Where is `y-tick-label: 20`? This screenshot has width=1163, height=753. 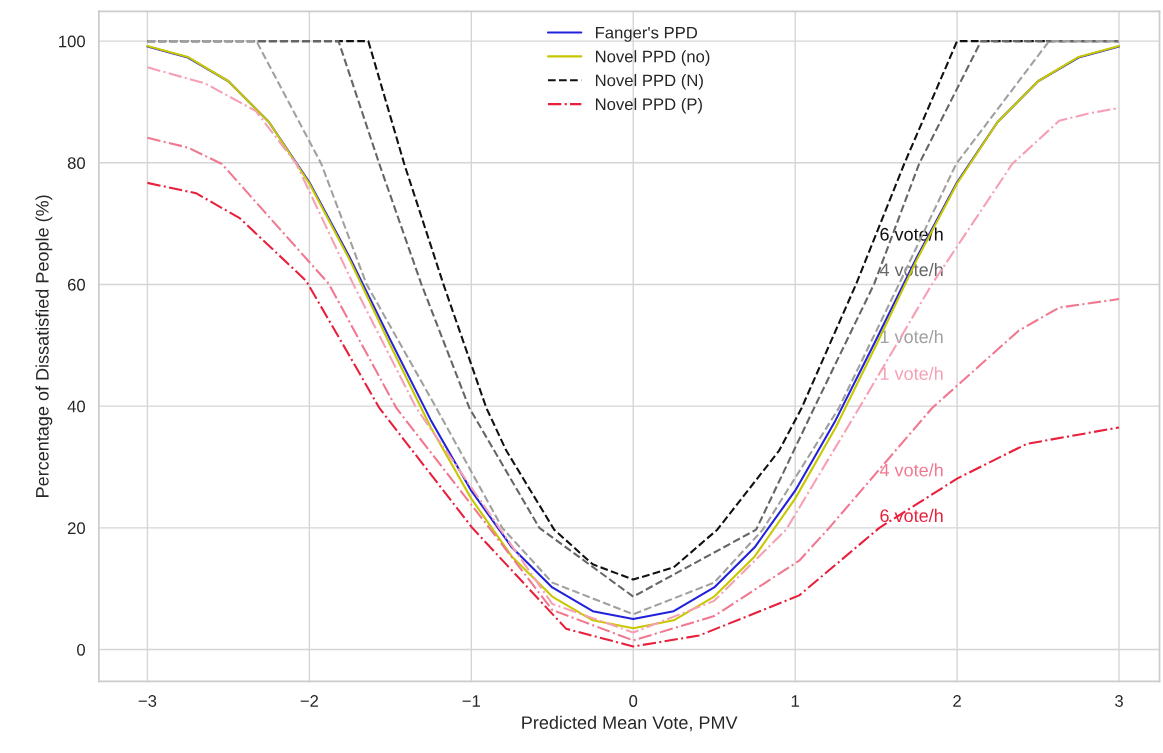
y-tick-label: 20 is located at coordinates (76, 528).